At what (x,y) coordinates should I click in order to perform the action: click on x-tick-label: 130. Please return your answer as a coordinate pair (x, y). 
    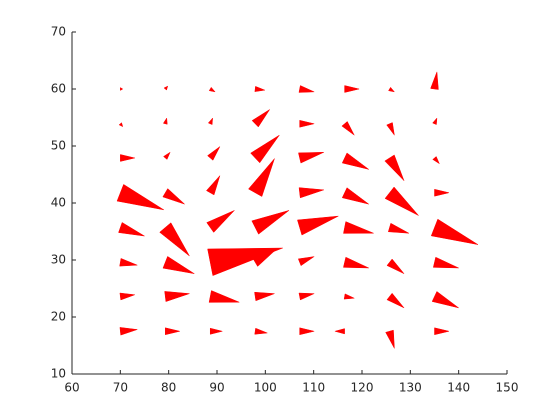
    Looking at the image, I should click on (410, 388).